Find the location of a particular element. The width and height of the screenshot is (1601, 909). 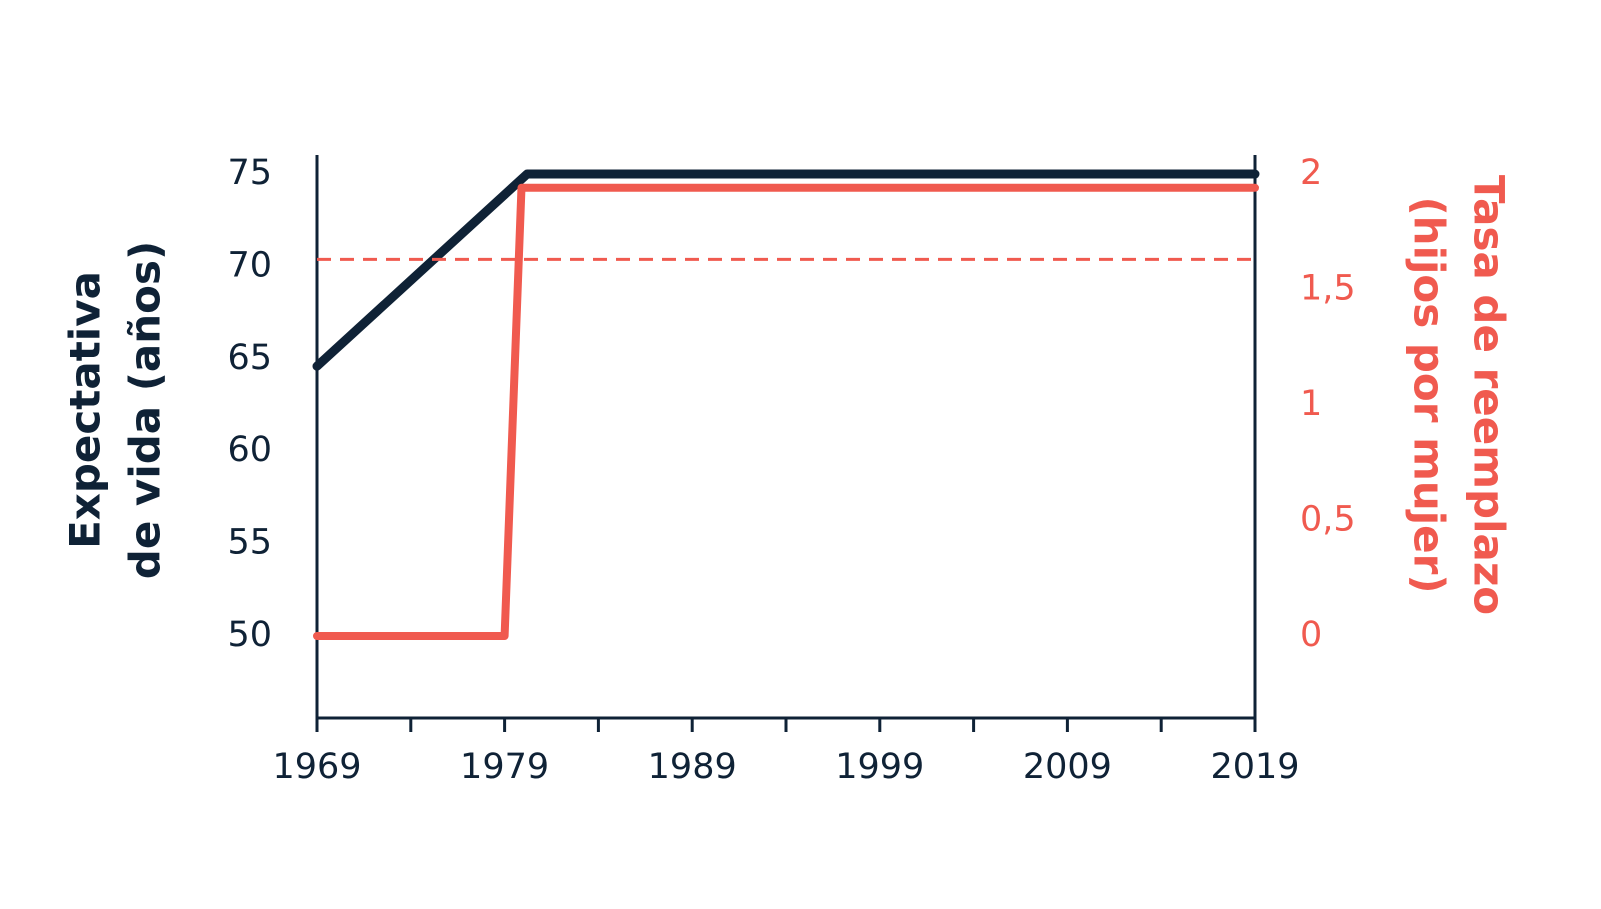

y2-tick-label: 2 is located at coordinates (1311, 173).